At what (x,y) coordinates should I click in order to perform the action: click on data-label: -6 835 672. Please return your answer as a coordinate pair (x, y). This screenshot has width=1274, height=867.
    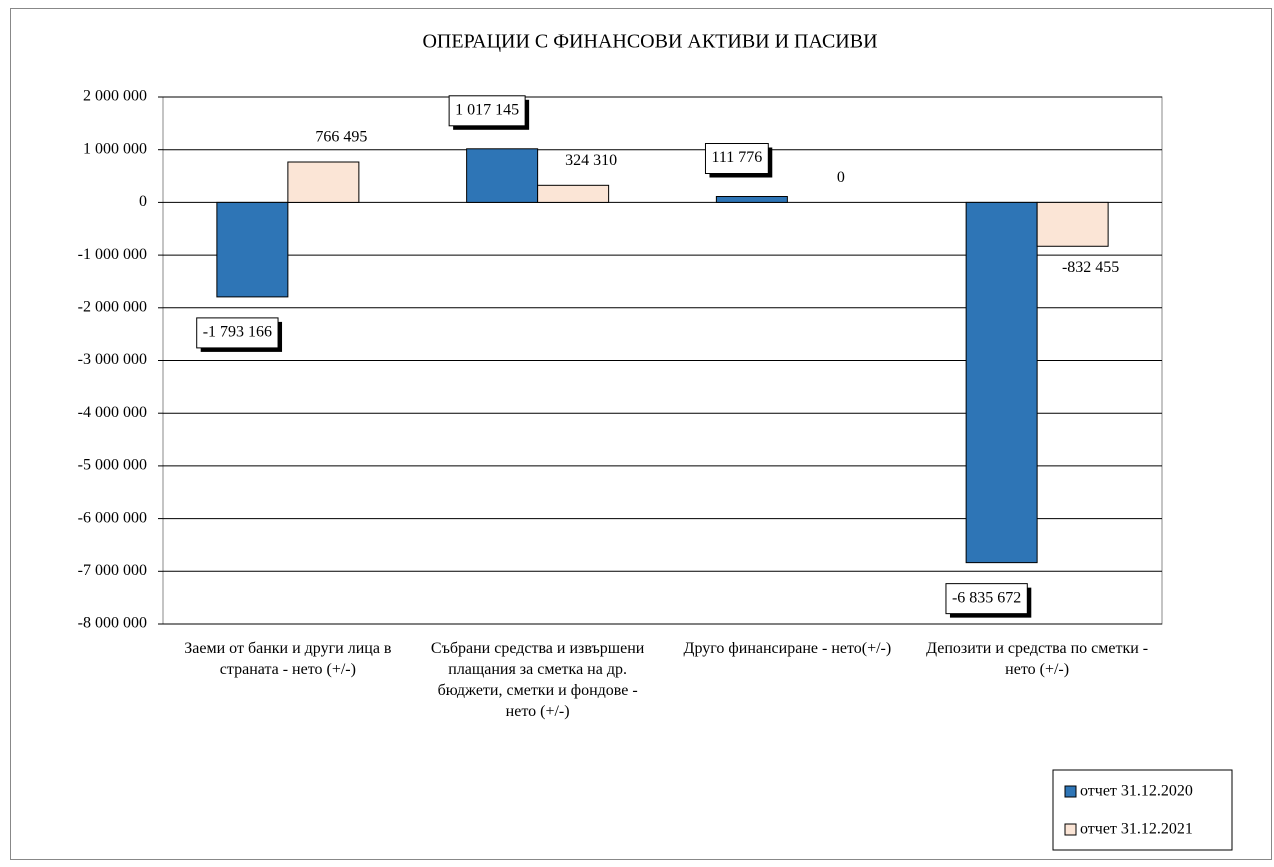
    Looking at the image, I should click on (986, 597).